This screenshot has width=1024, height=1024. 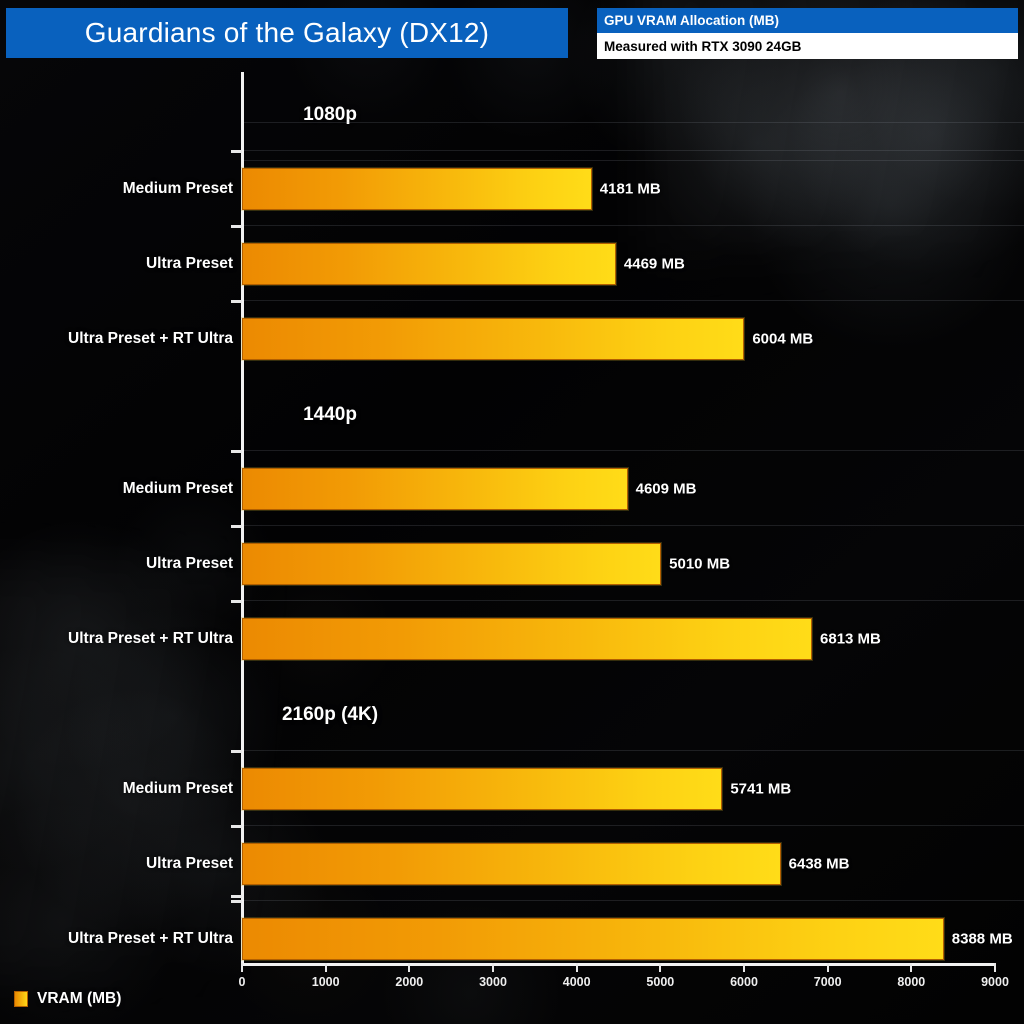 What do you see at coordinates (850, 639) in the screenshot?
I see `bar-value-label: 6813 MB` at bounding box center [850, 639].